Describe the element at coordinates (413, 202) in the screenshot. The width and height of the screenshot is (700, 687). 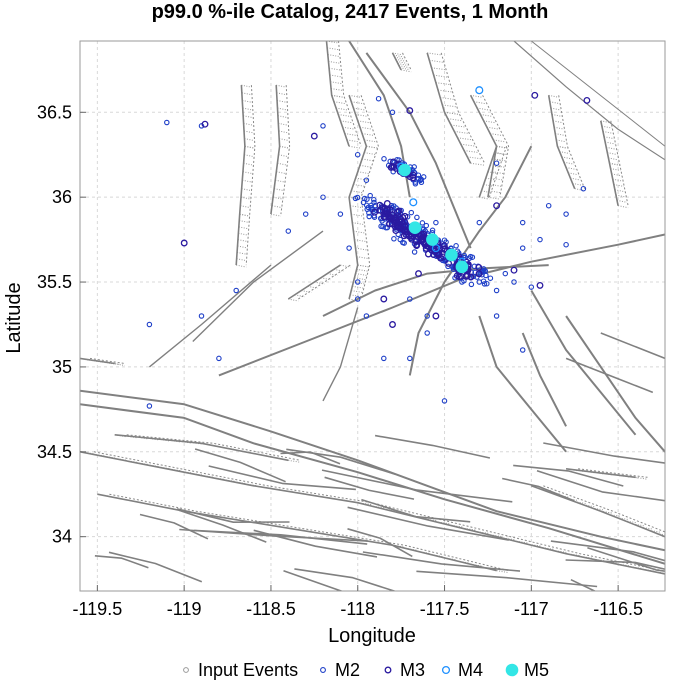
I see `event-m4` at that location.